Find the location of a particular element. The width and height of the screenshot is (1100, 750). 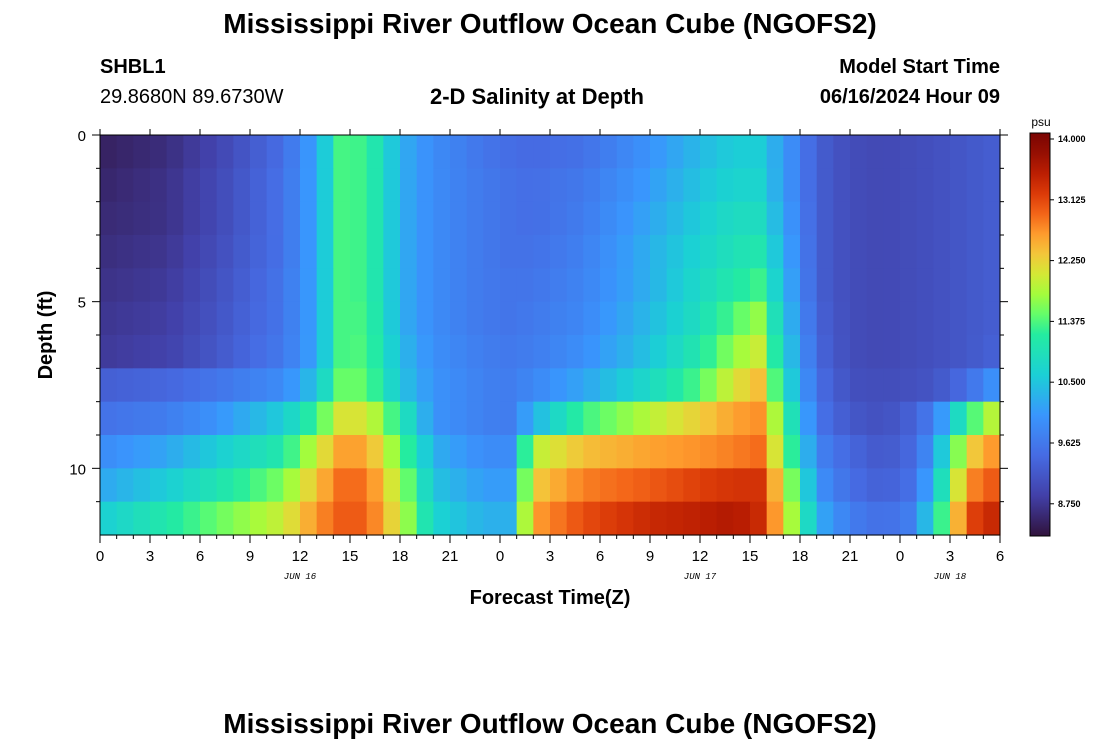

plot-subtitle: 2-D Salinity at Depth is located at coordinates (537, 96).